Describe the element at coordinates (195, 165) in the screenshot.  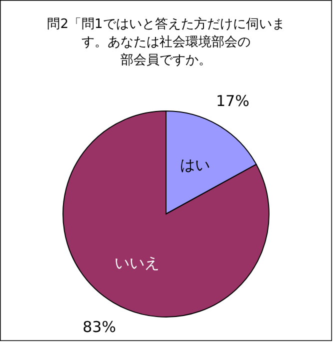
I see `slice-label: はい` at that location.